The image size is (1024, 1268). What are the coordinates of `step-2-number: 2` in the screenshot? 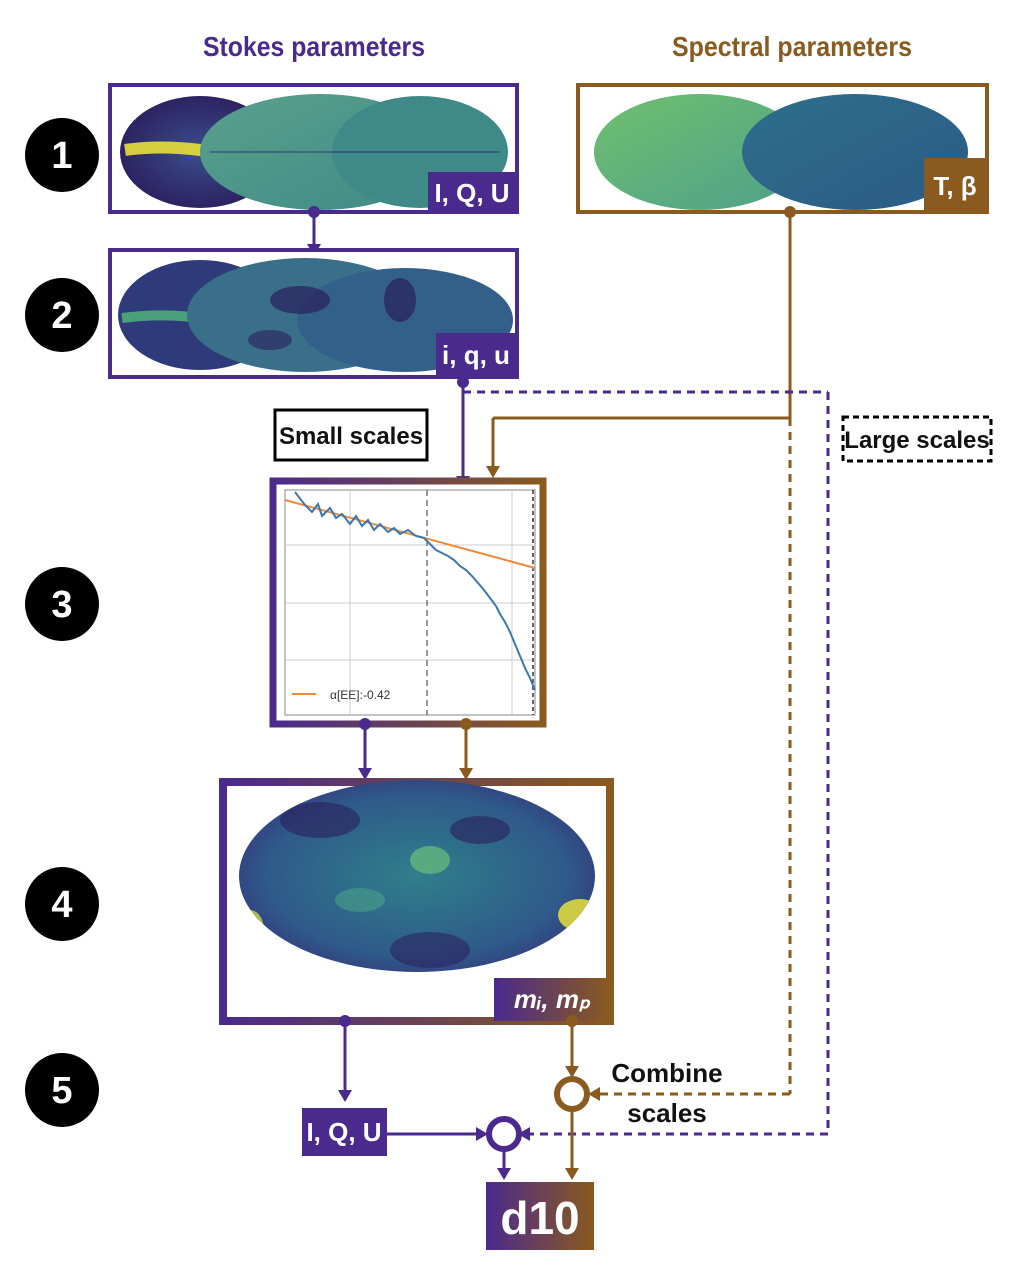 It's located at (61, 316).